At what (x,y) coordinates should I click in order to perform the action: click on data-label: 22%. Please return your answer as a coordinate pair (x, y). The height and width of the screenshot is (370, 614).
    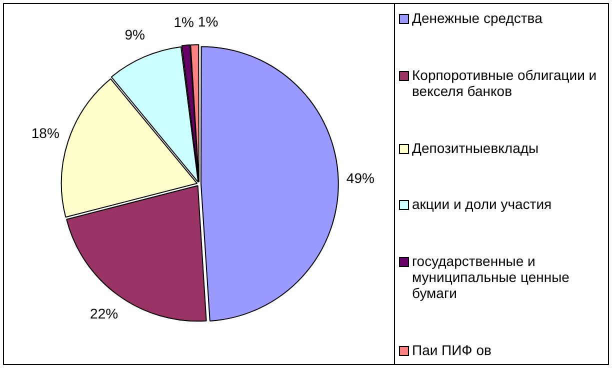
    Looking at the image, I should click on (104, 314).